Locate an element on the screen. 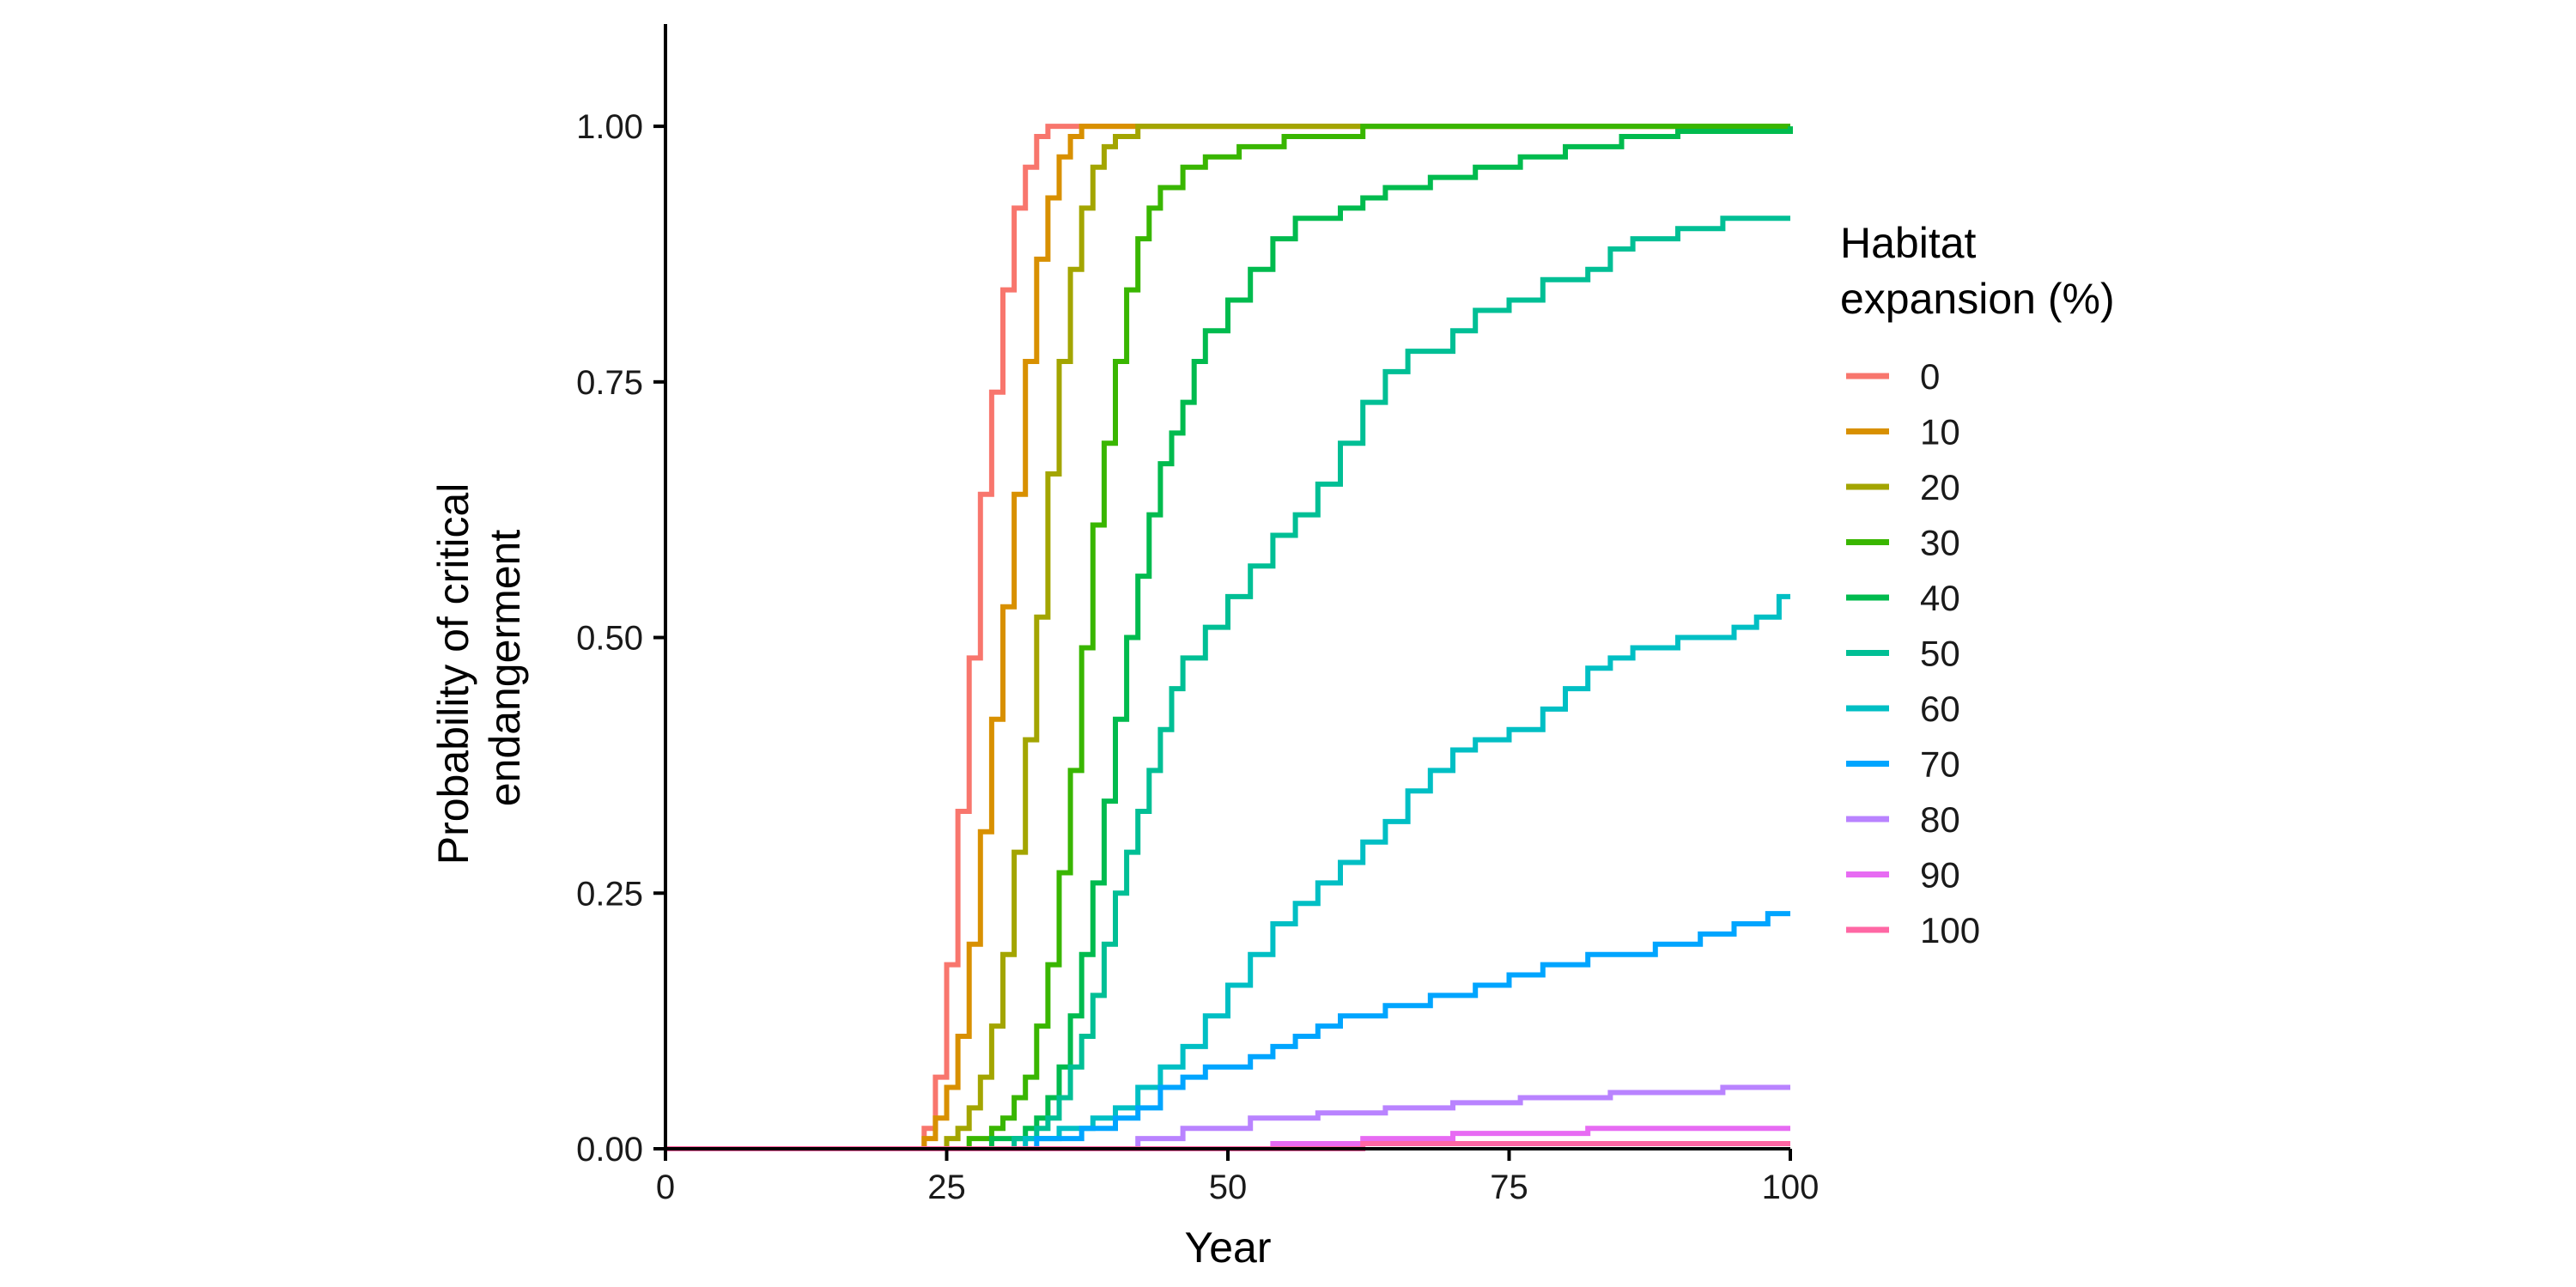 This screenshot has width=2576, height=1287. legend-title: Habitat expansion (%) is located at coordinates (1977, 271).